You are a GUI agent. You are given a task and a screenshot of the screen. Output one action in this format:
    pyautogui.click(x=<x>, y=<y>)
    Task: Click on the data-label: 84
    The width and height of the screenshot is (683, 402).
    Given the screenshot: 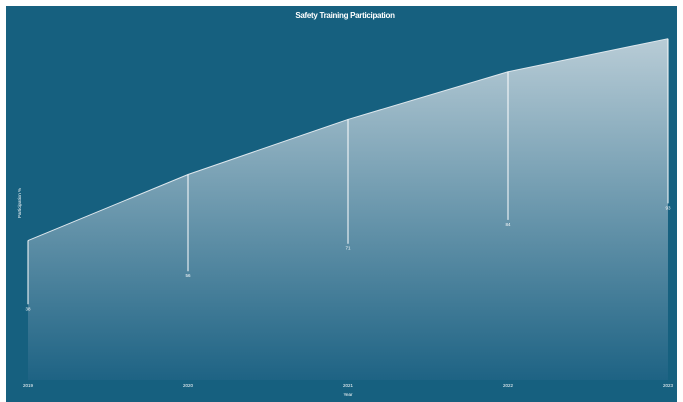 What is the action you would take?
    pyautogui.click(x=508, y=224)
    